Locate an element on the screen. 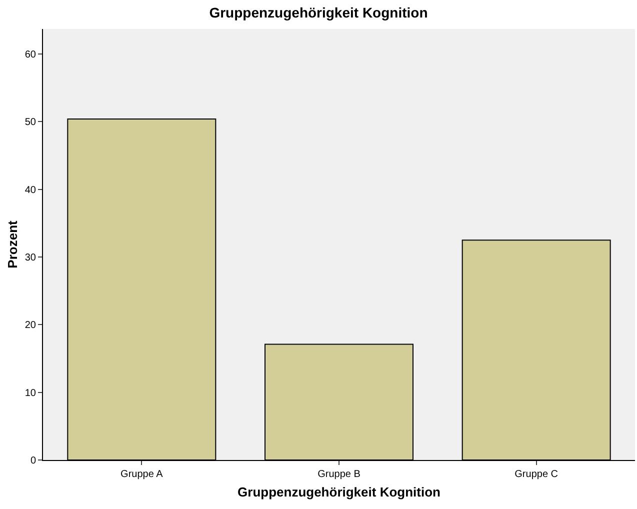 The height and width of the screenshot is (509, 637). x-tick-label: Gruppe B is located at coordinates (339, 474).